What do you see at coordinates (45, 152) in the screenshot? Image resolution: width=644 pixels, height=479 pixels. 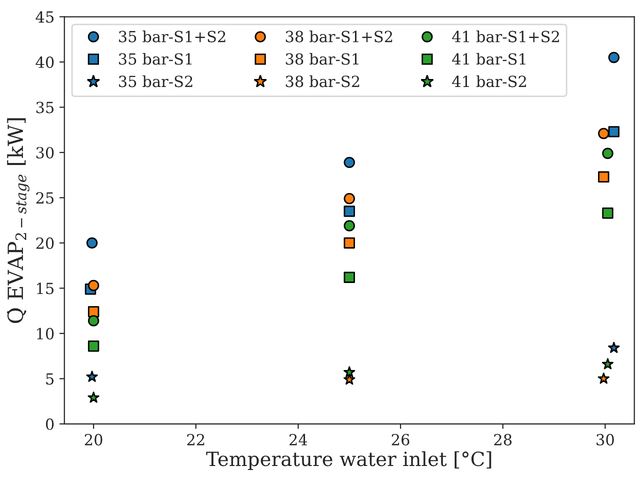 I see `y-tick-label: 30` at bounding box center [45, 152].